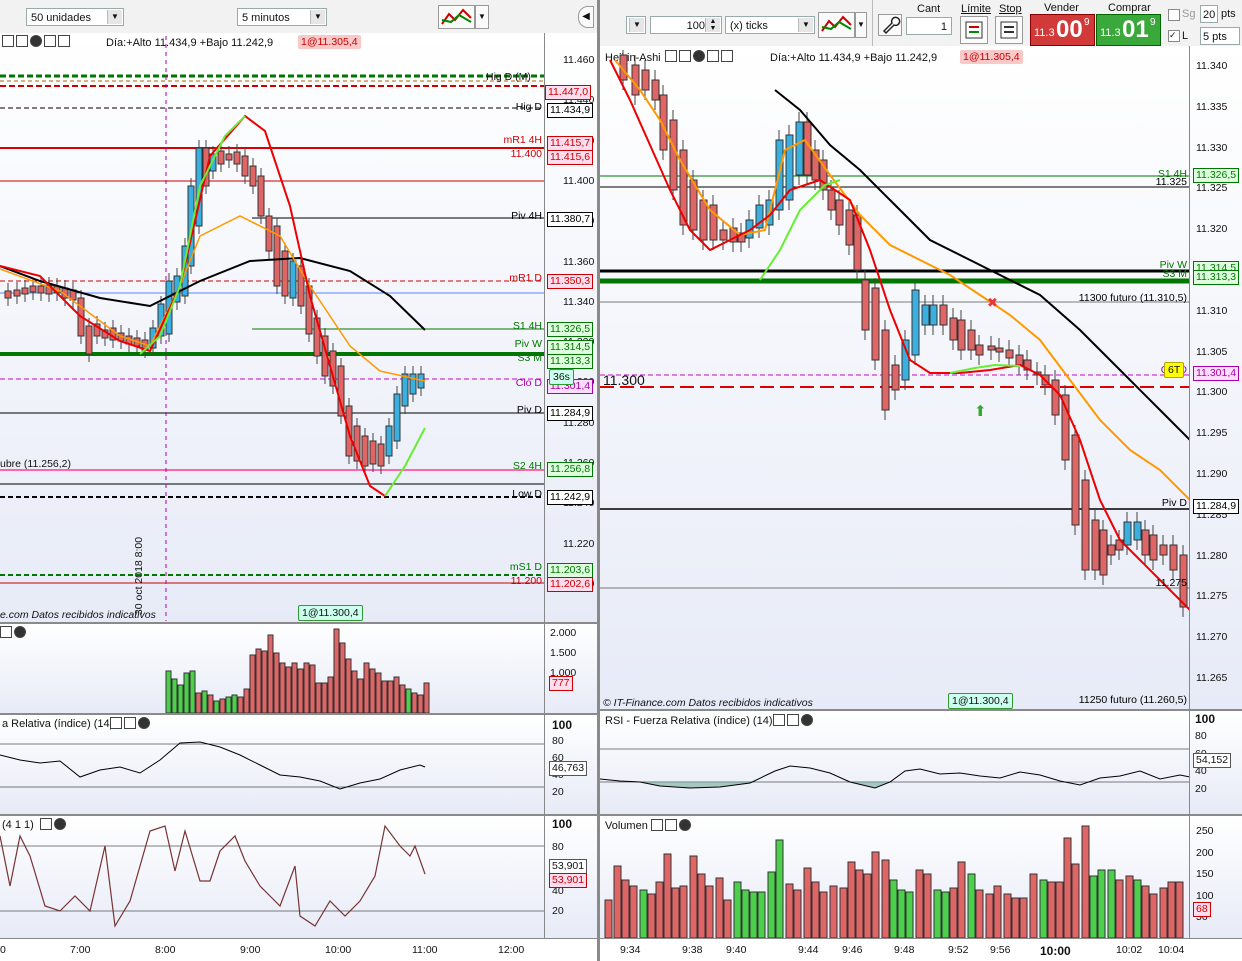 This screenshot has width=1242, height=961. What do you see at coordinates (890, 25) in the screenshot?
I see `wrench-button` at bounding box center [890, 25].